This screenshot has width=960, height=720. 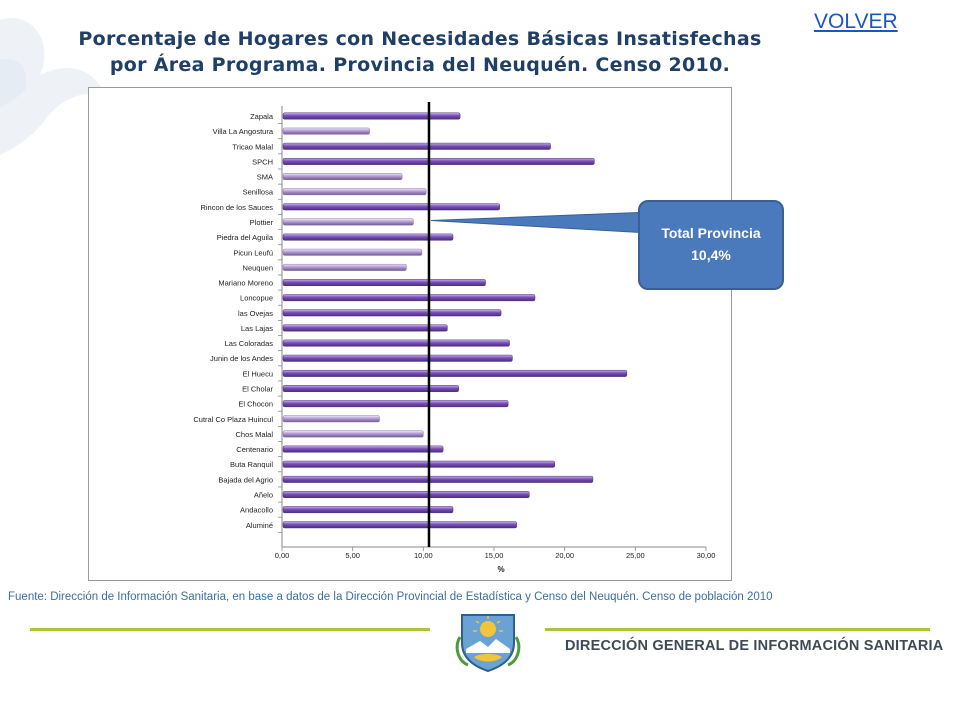 What do you see at coordinates (245, 479) in the screenshot?
I see `category-label: Bajada del Agrio` at bounding box center [245, 479].